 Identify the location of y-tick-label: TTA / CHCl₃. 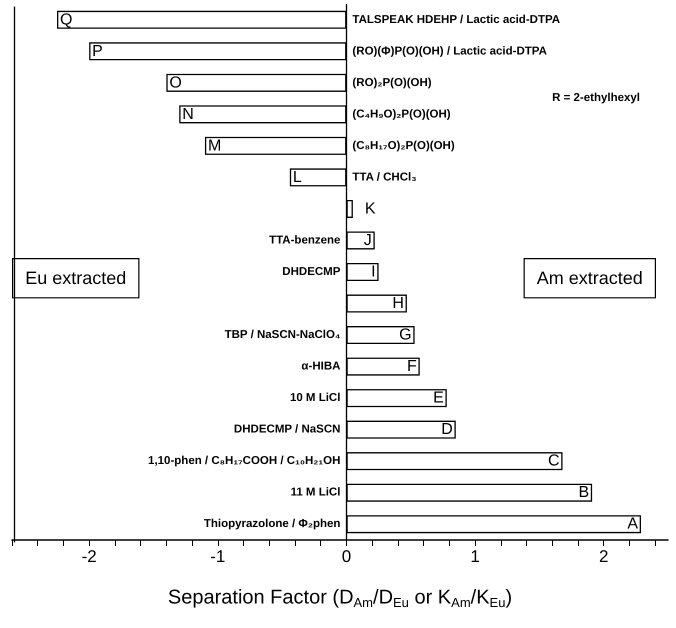
(384, 177).